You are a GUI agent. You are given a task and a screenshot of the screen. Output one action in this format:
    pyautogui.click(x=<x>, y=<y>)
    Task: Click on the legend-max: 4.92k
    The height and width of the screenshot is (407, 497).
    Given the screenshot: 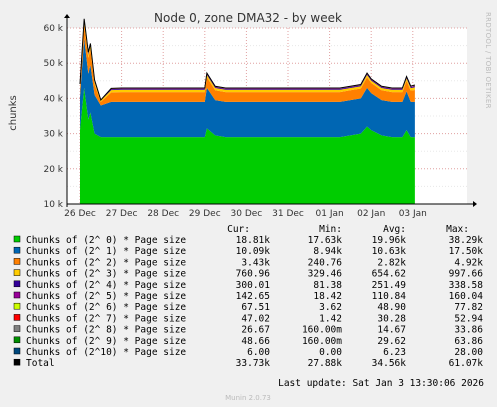 What is the action you would take?
    pyautogui.click(x=468, y=262)
    